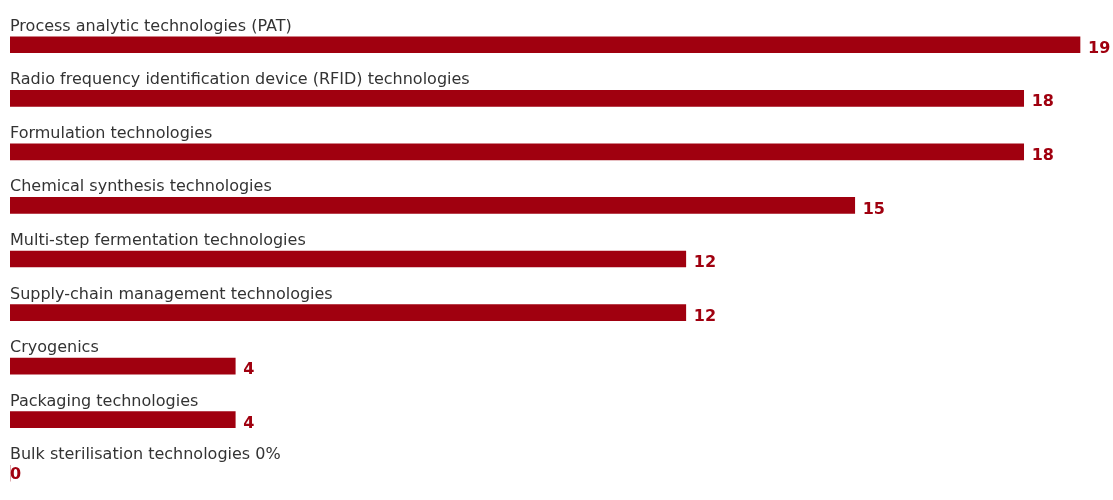 This screenshot has width=1113, height=500. I want to click on y-tick-label: Chemical synthesis technologies, so click(141, 186).